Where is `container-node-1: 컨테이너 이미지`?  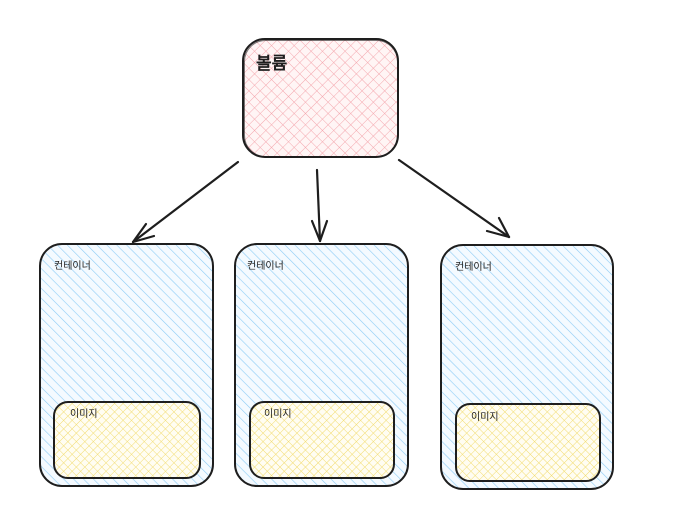 container-node-1: 컨테이너 이미지 is located at coordinates (126, 365).